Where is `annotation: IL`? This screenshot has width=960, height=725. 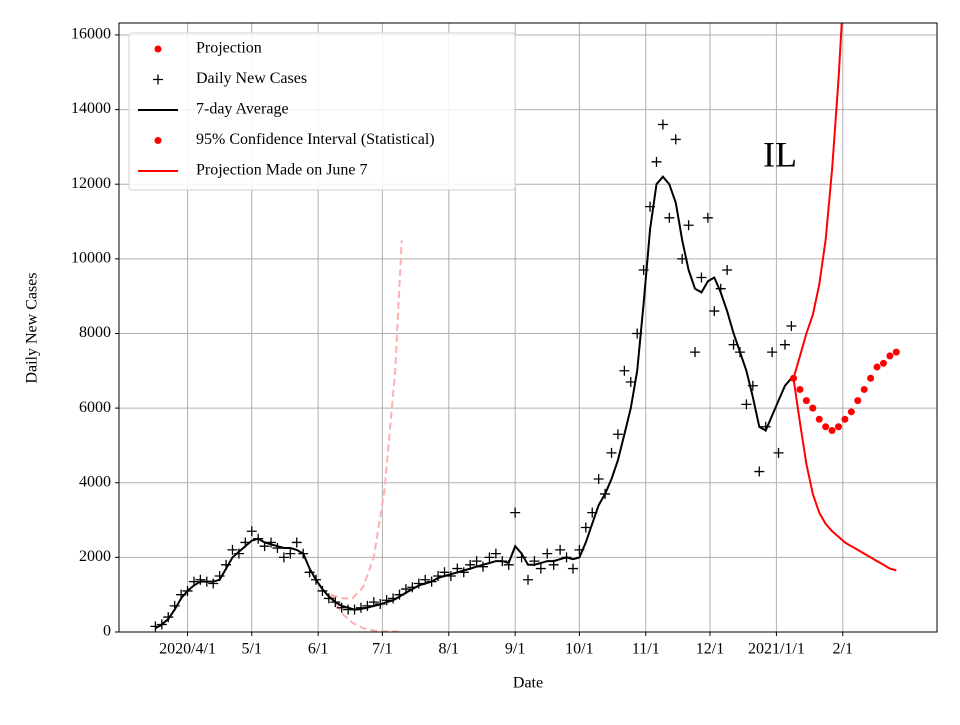 annotation: IL is located at coordinates (780, 154).